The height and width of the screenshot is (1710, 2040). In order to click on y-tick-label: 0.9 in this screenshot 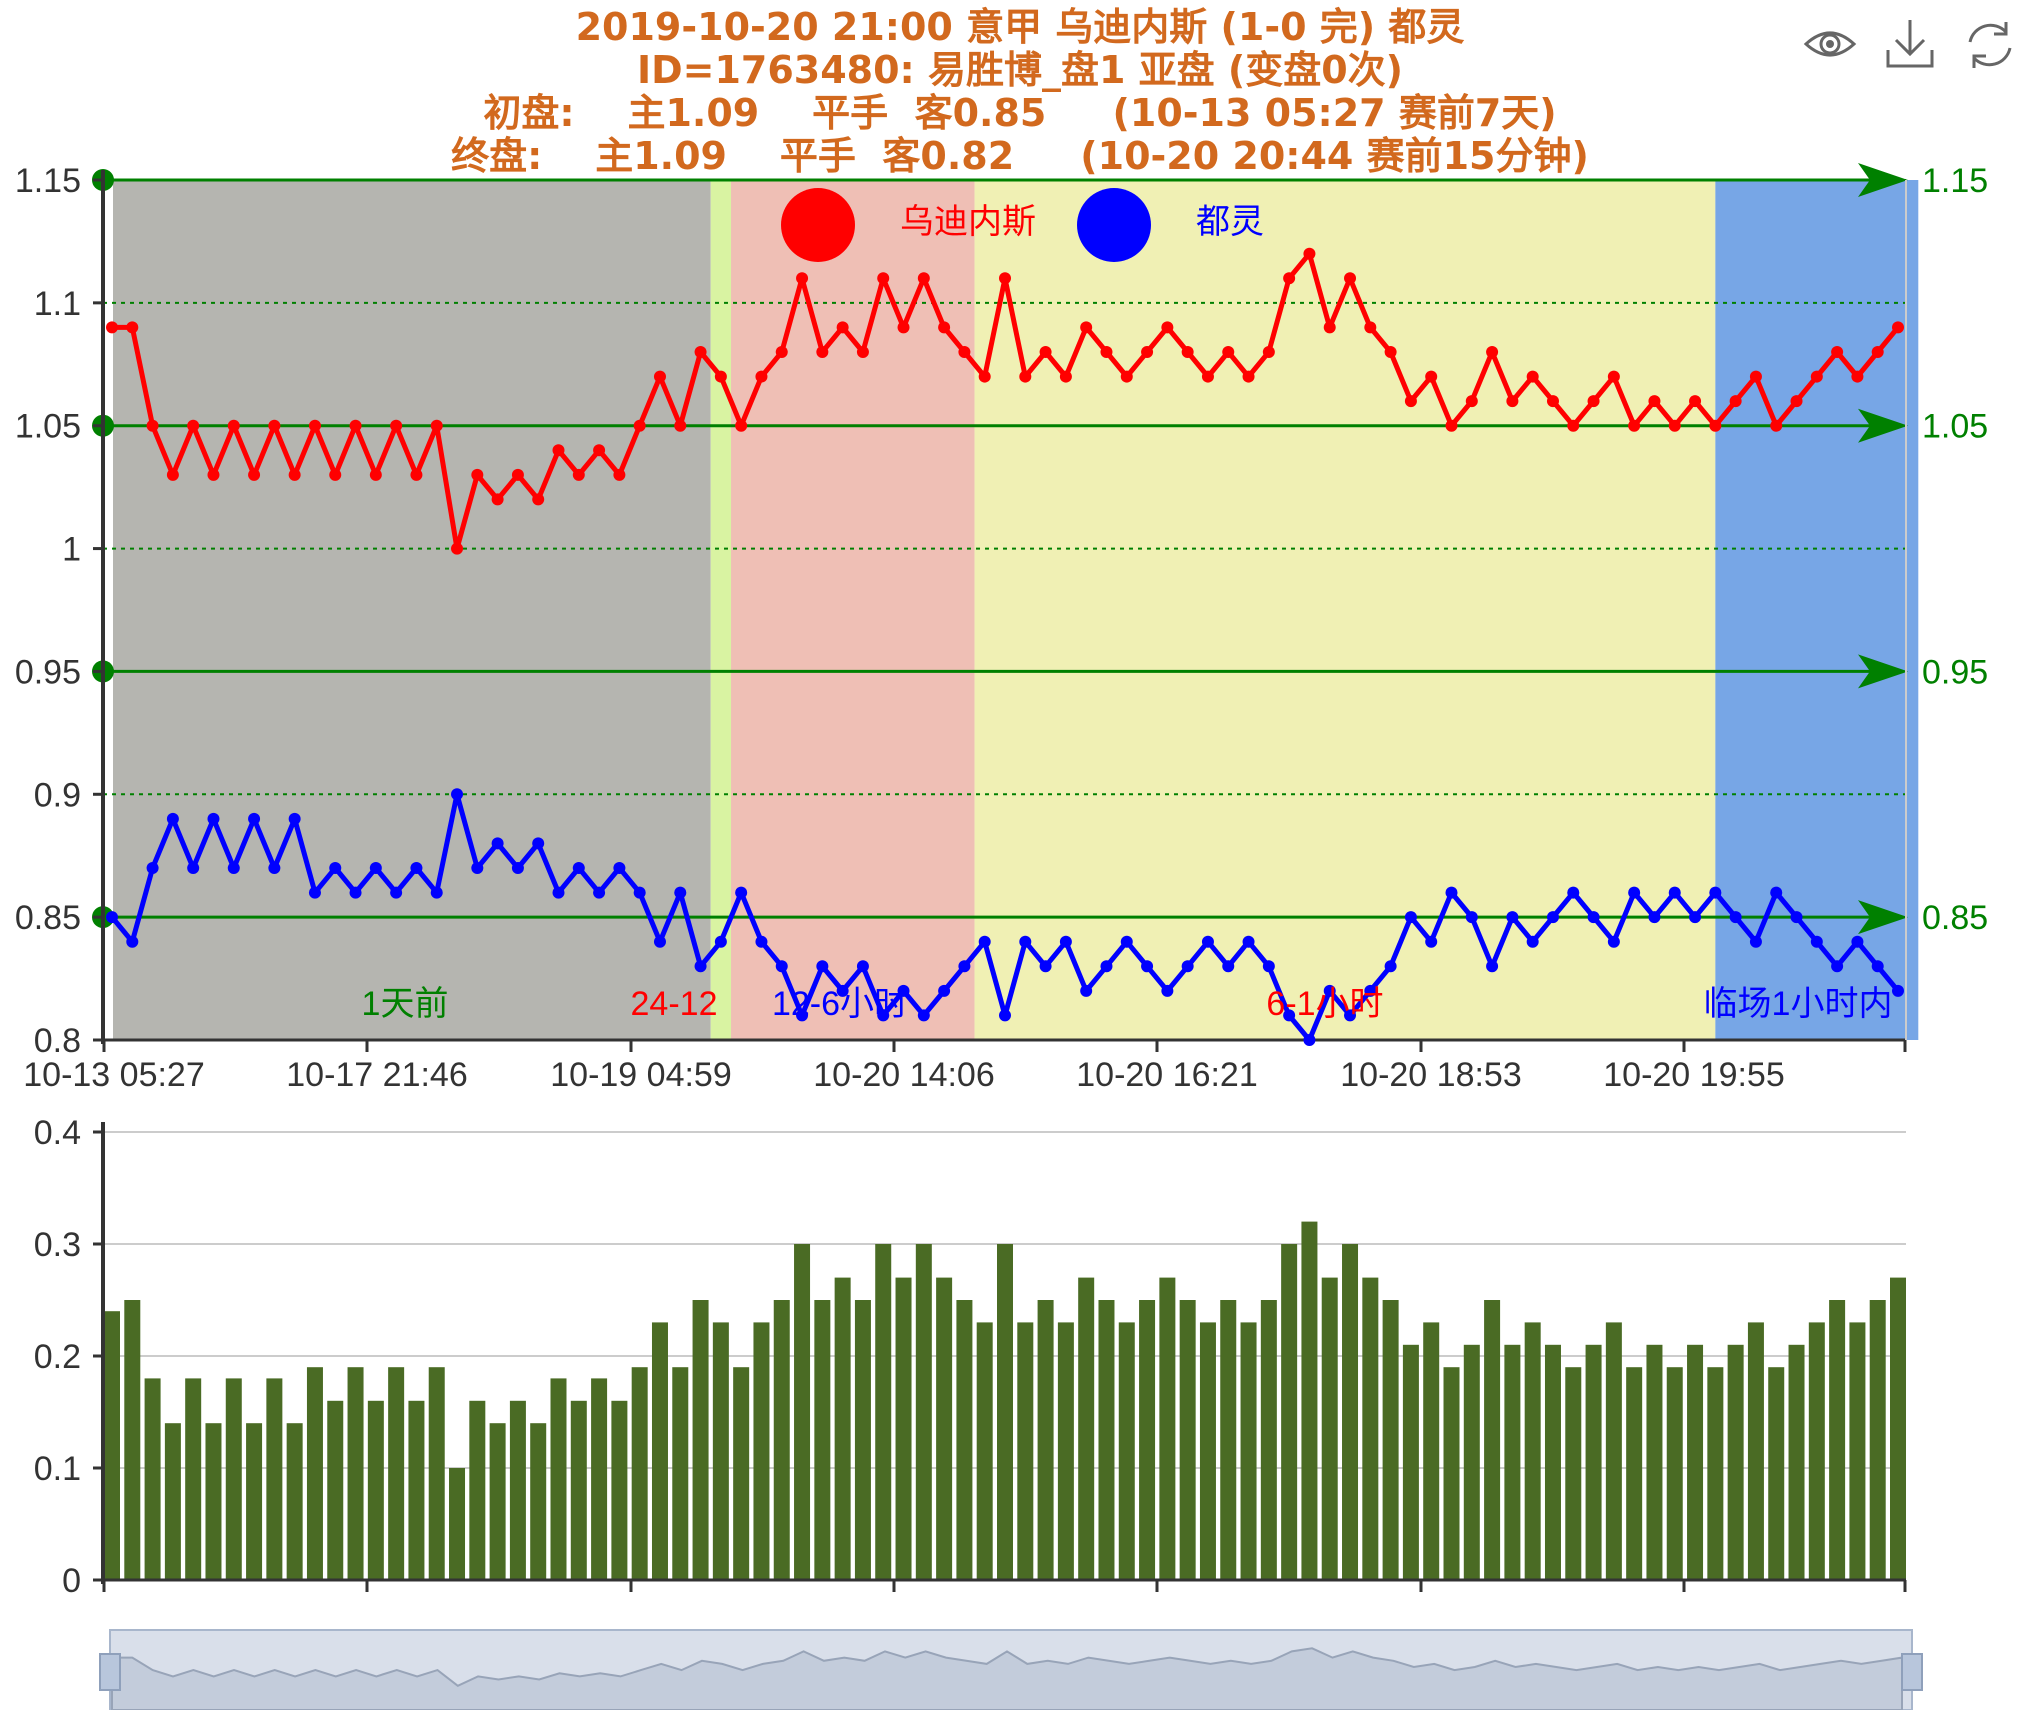, I will do `click(57, 795)`.